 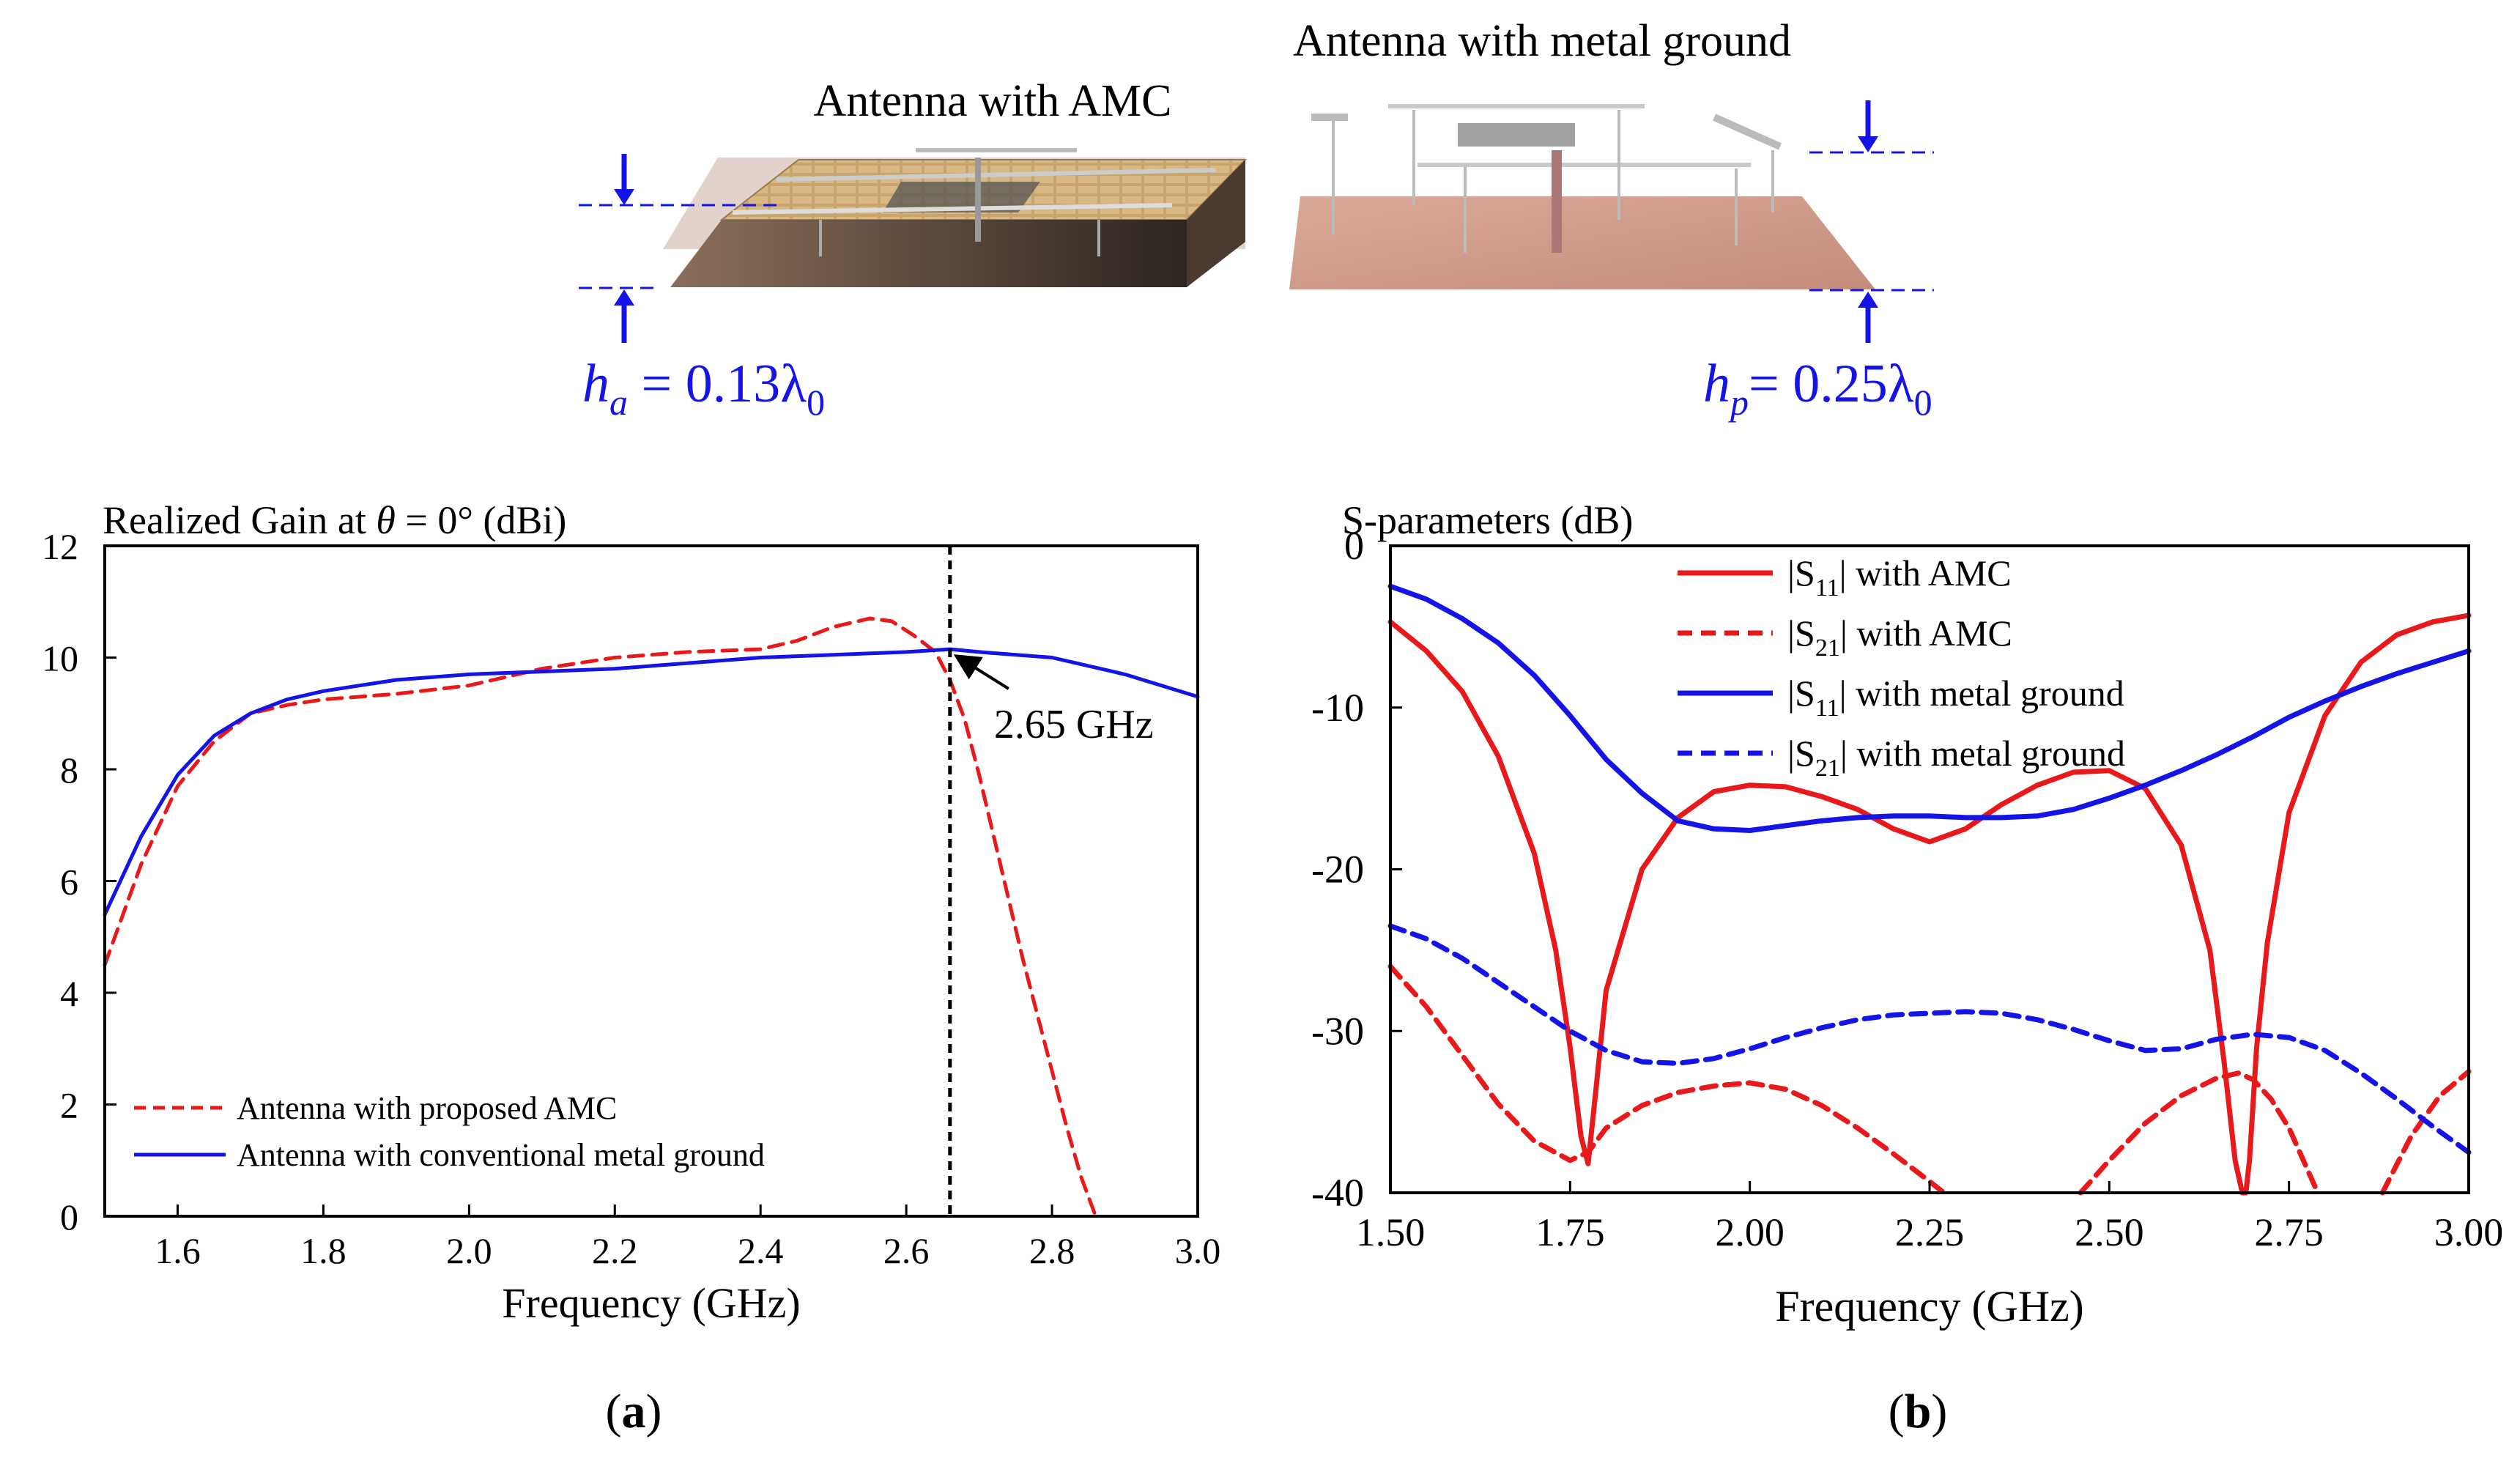 I want to click on panel-letter-b: b, so click(x=1918, y=1412).